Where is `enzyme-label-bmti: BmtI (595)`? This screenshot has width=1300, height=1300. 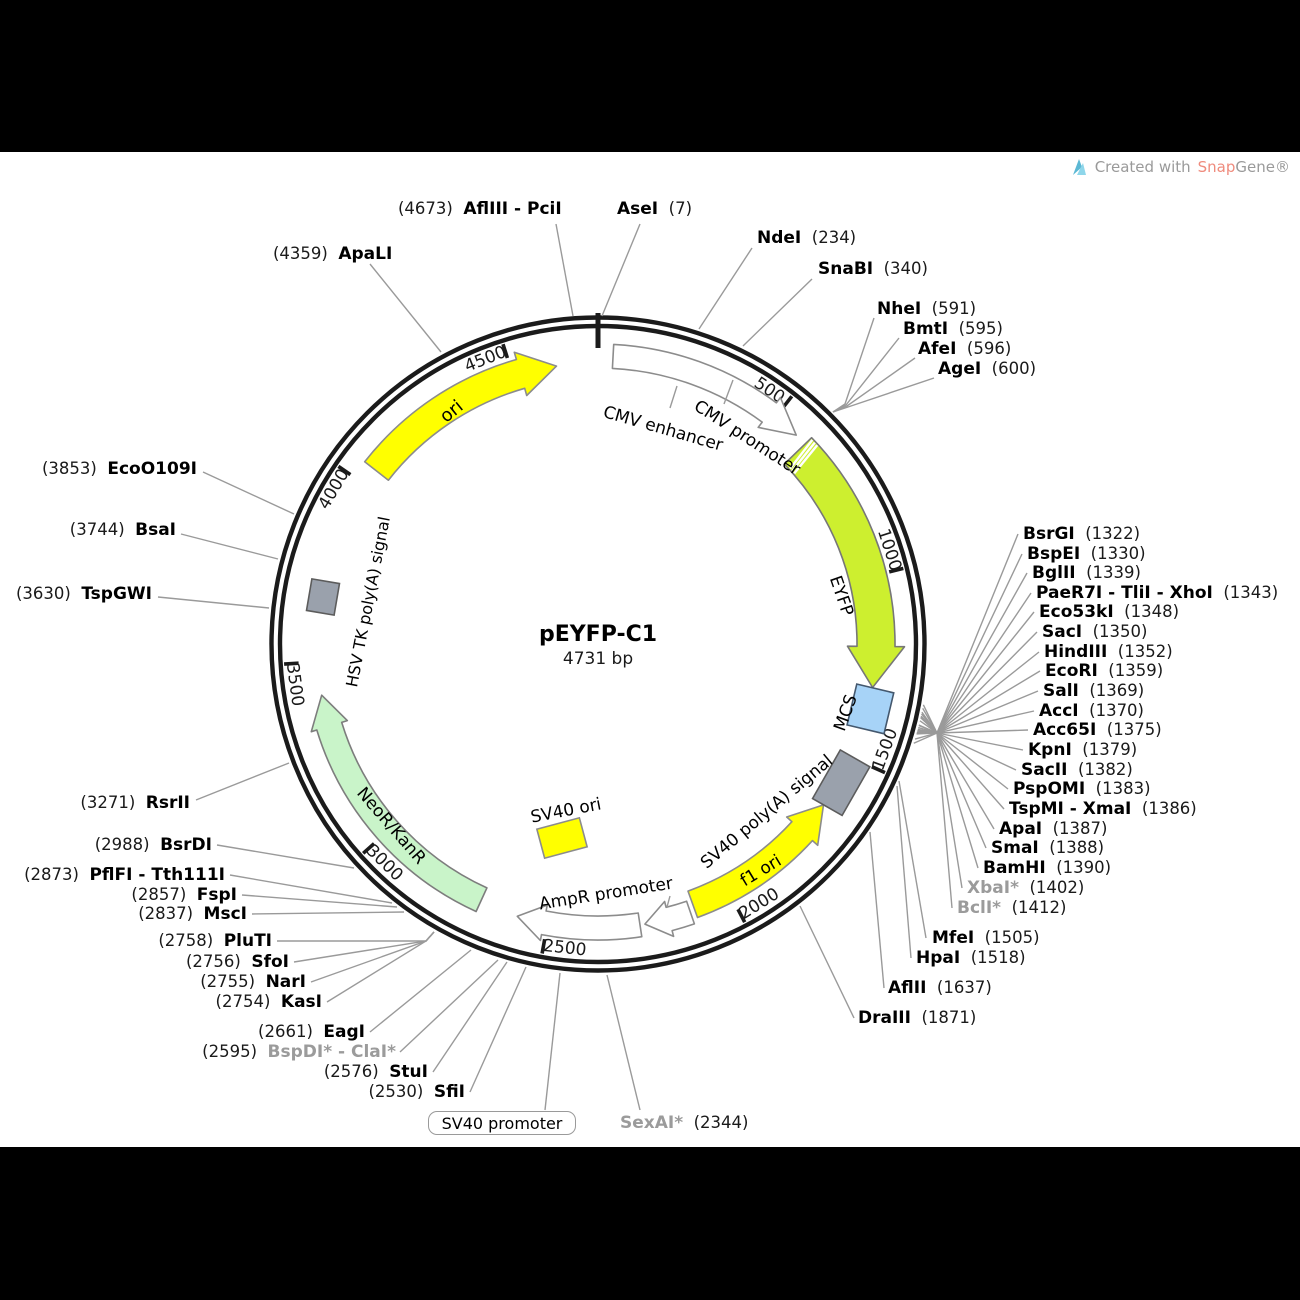 enzyme-label-bmti: BmtI (595) is located at coordinates (953, 329).